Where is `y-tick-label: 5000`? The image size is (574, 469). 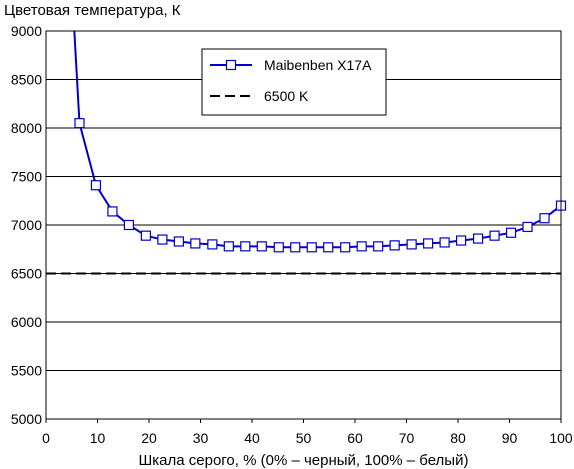
y-tick-label: 5000 is located at coordinates (26, 419).